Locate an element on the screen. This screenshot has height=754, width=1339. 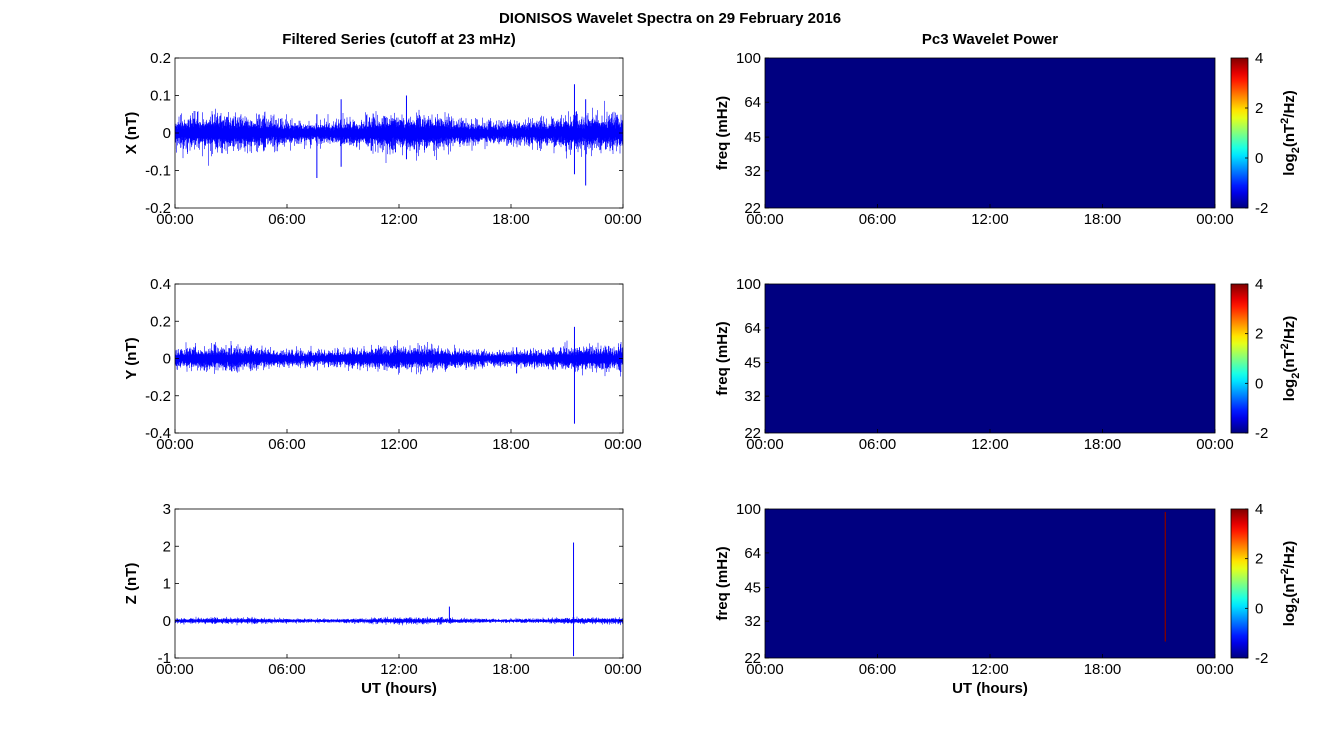
right-column-title: Pc3 Wavelet Power is located at coordinates (990, 39).